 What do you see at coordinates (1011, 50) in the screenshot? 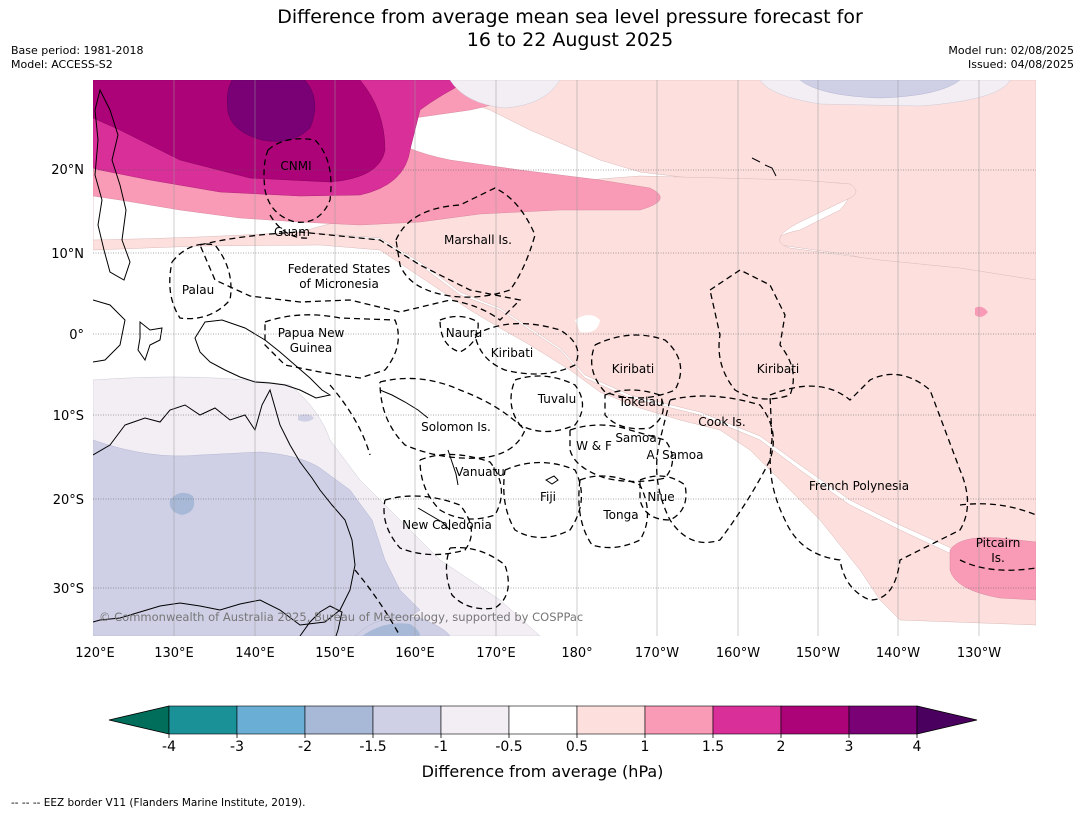
I see `model-run: Model run: 02/08/2025` at bounding box center [1011, 50].